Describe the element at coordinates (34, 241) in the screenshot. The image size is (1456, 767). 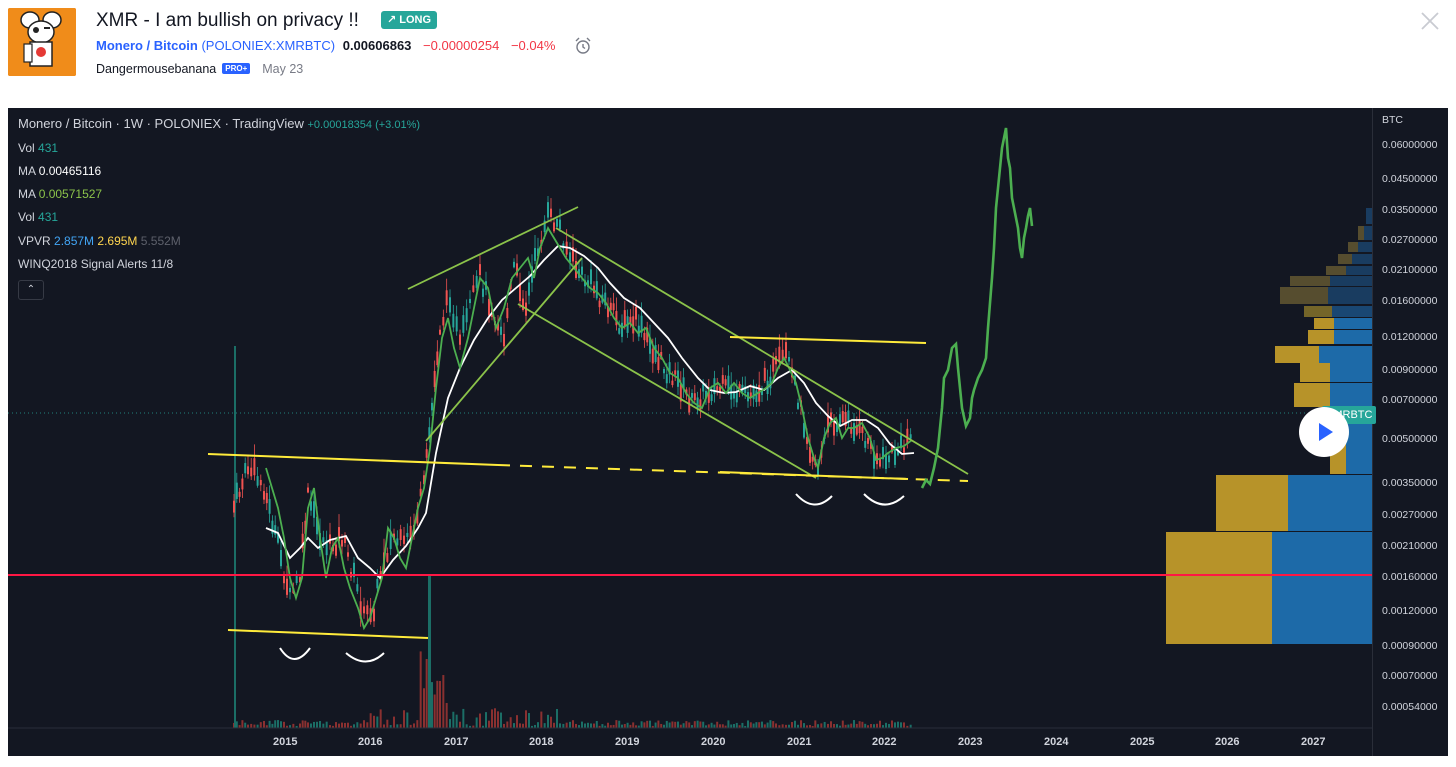
I see `vpvr-label: VPVR` at that location.